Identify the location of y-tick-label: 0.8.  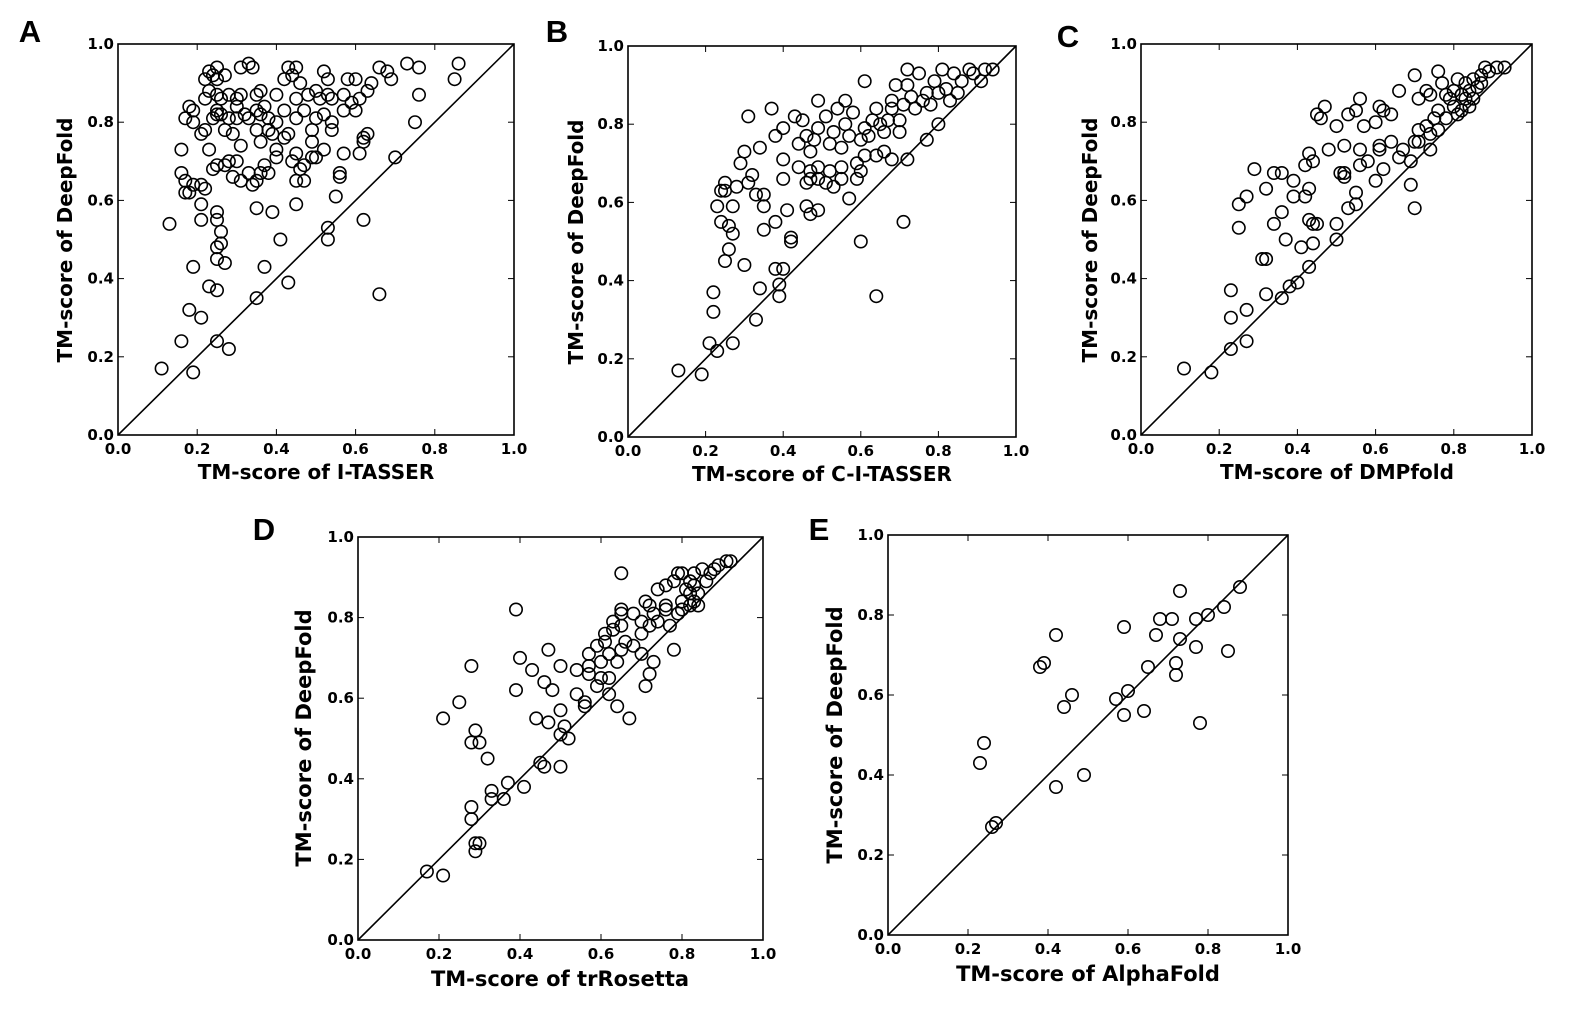
(100, 122).